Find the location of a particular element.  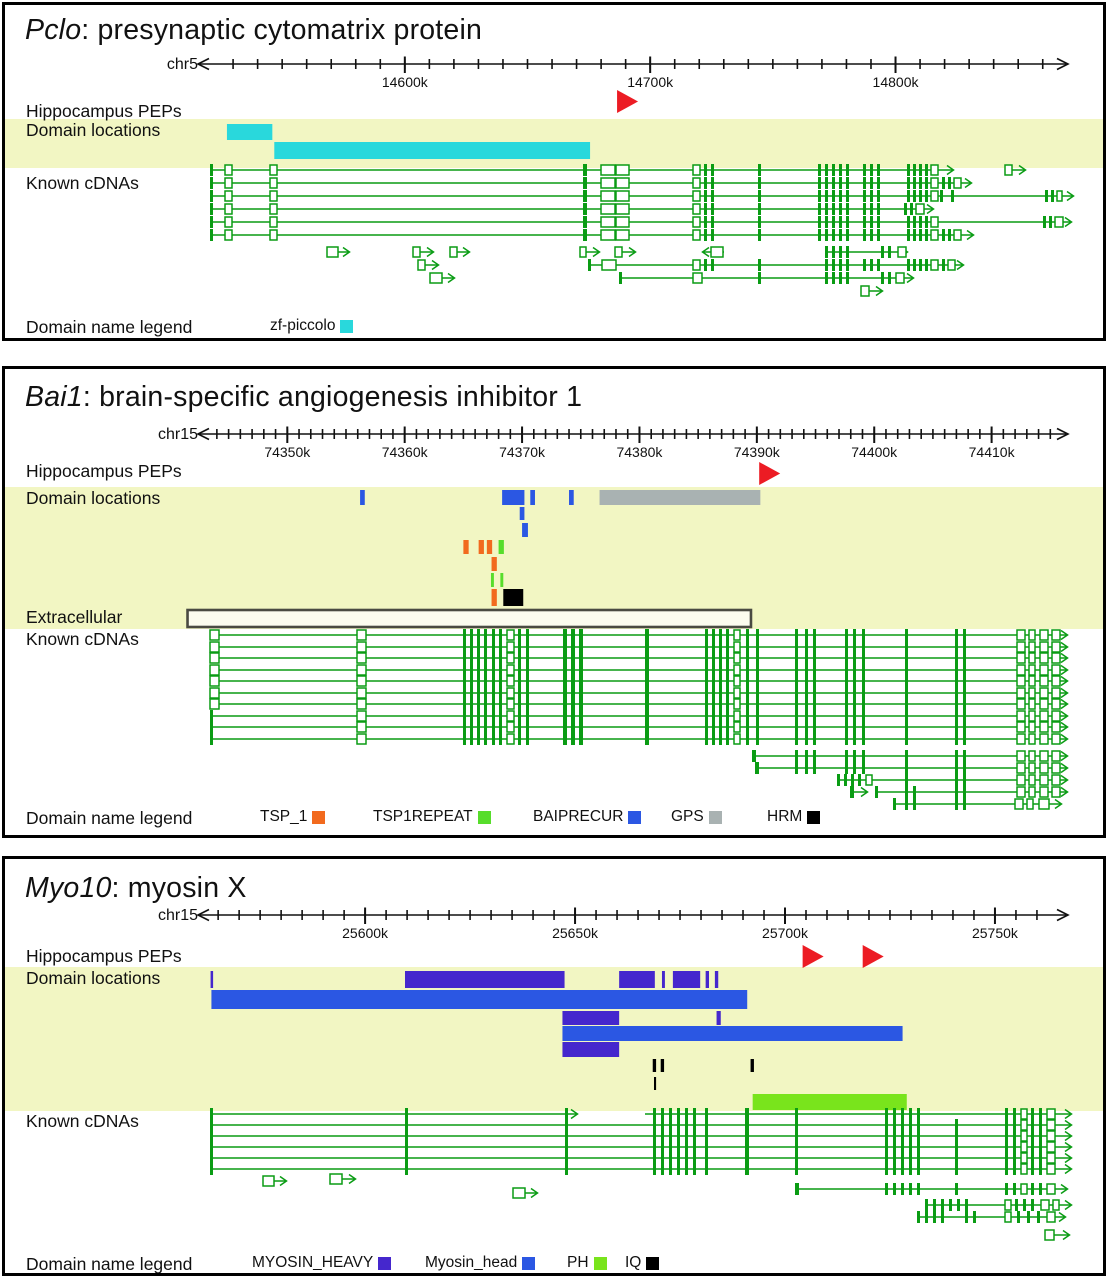

legend-item-label: IQ is located at coordinates (633, 1262).